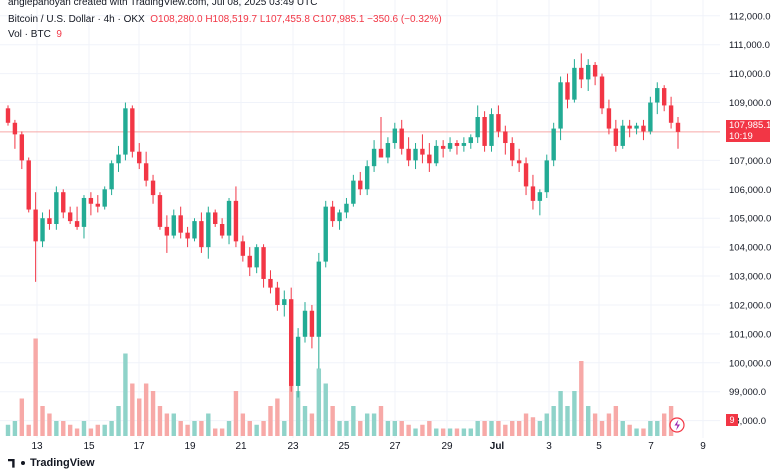 This screenshot has height=470, width=780. Describe the element at coordinates (750, 74) in the screenshot. I see `price-tick-label: 110,000.0` at that location.